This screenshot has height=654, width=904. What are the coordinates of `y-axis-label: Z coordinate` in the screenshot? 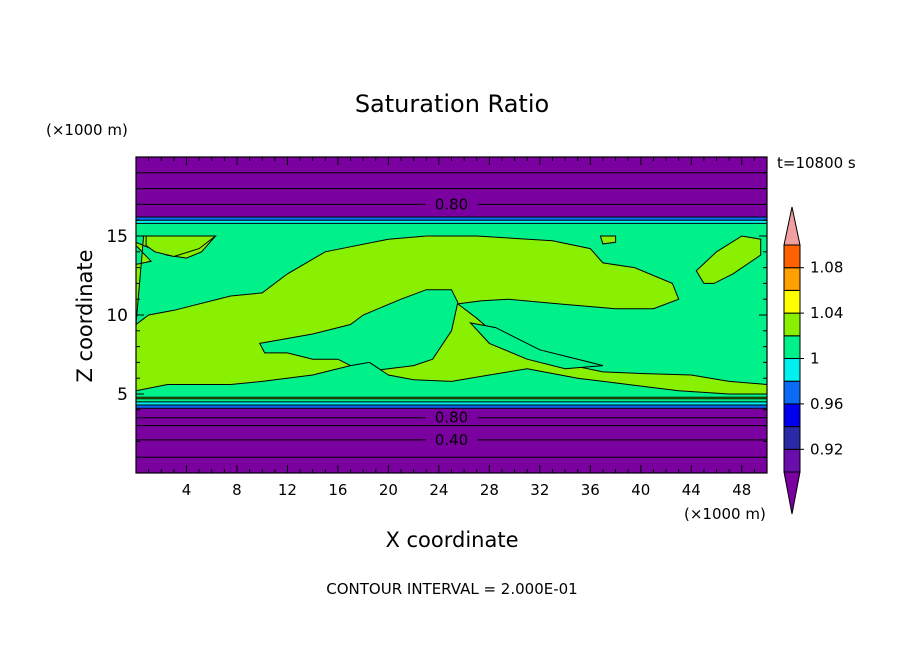 It's located at (85, 315).